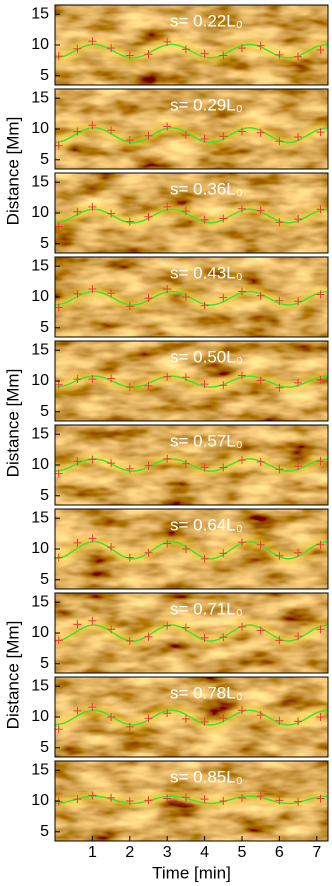 The image size is (332, 886). I want to click on panel: 5 10 15 s= 0.36L₀, so click(180, 213).